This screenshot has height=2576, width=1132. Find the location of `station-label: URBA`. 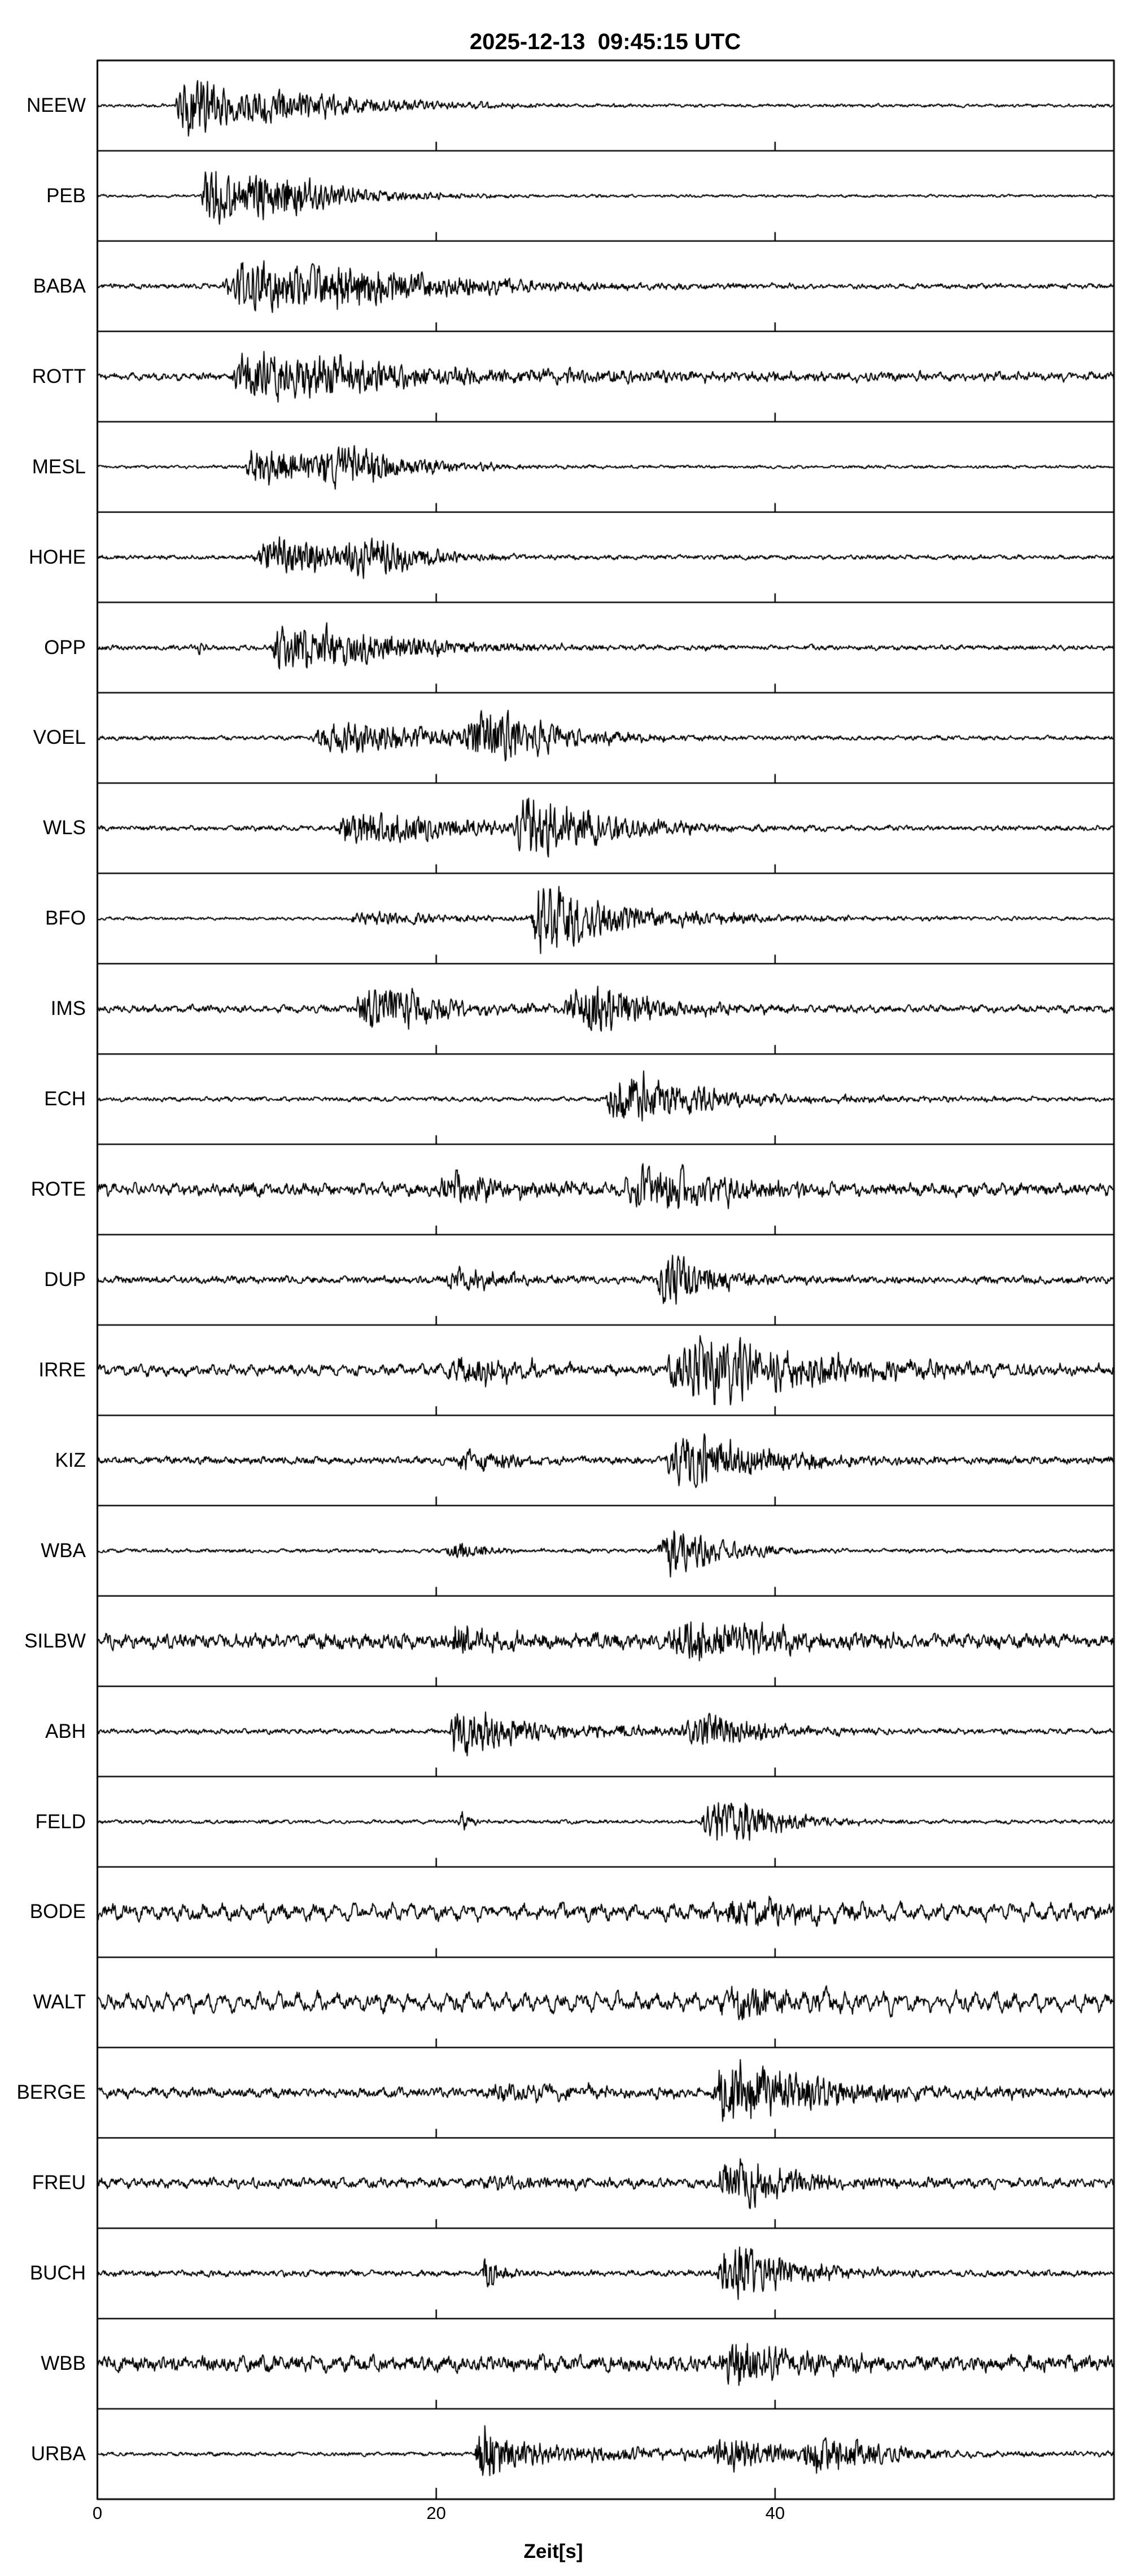

station-label: URBA is located at coordinates (58, 2454).